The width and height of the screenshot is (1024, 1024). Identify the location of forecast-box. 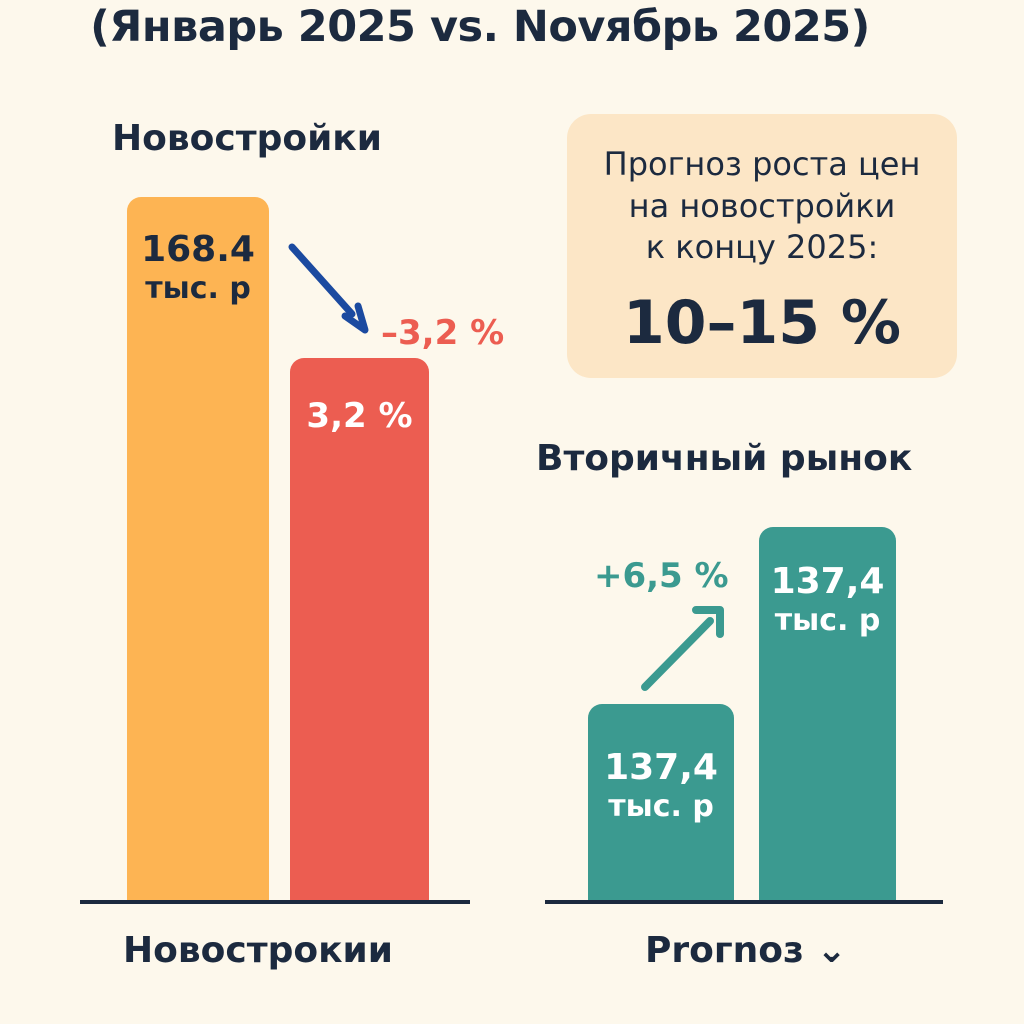
(762, 246).